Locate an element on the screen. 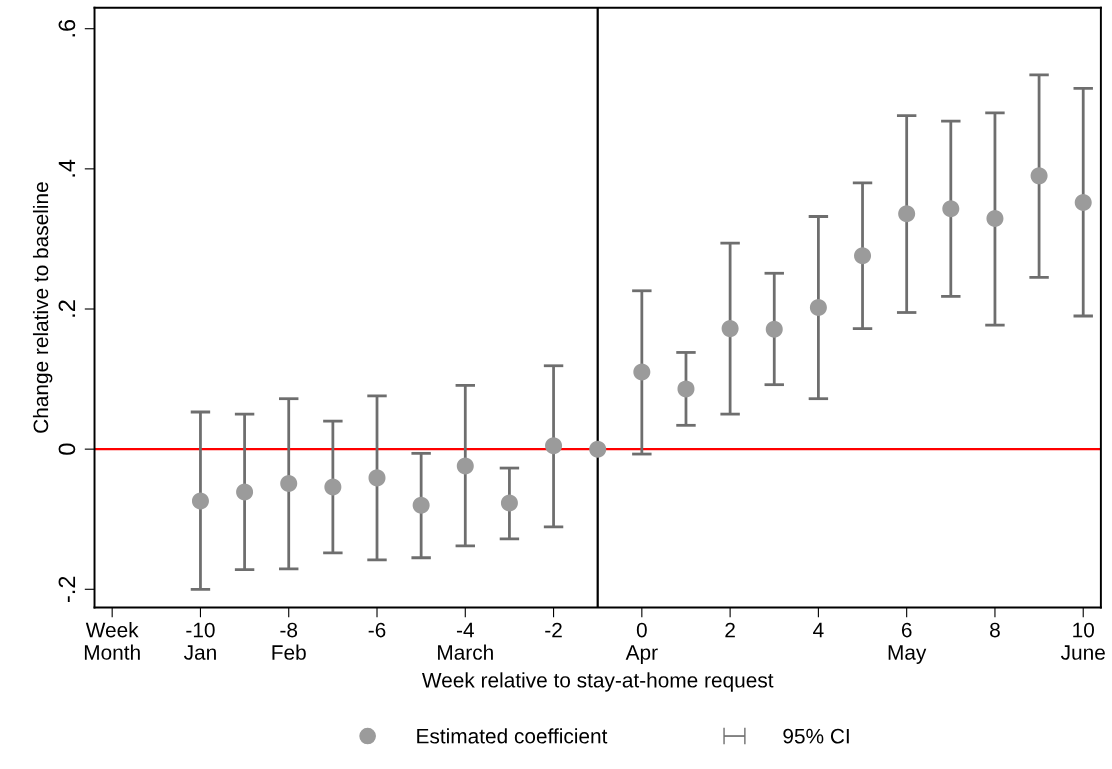  x-tick-label: -6 is located at coordinates (377, 630).